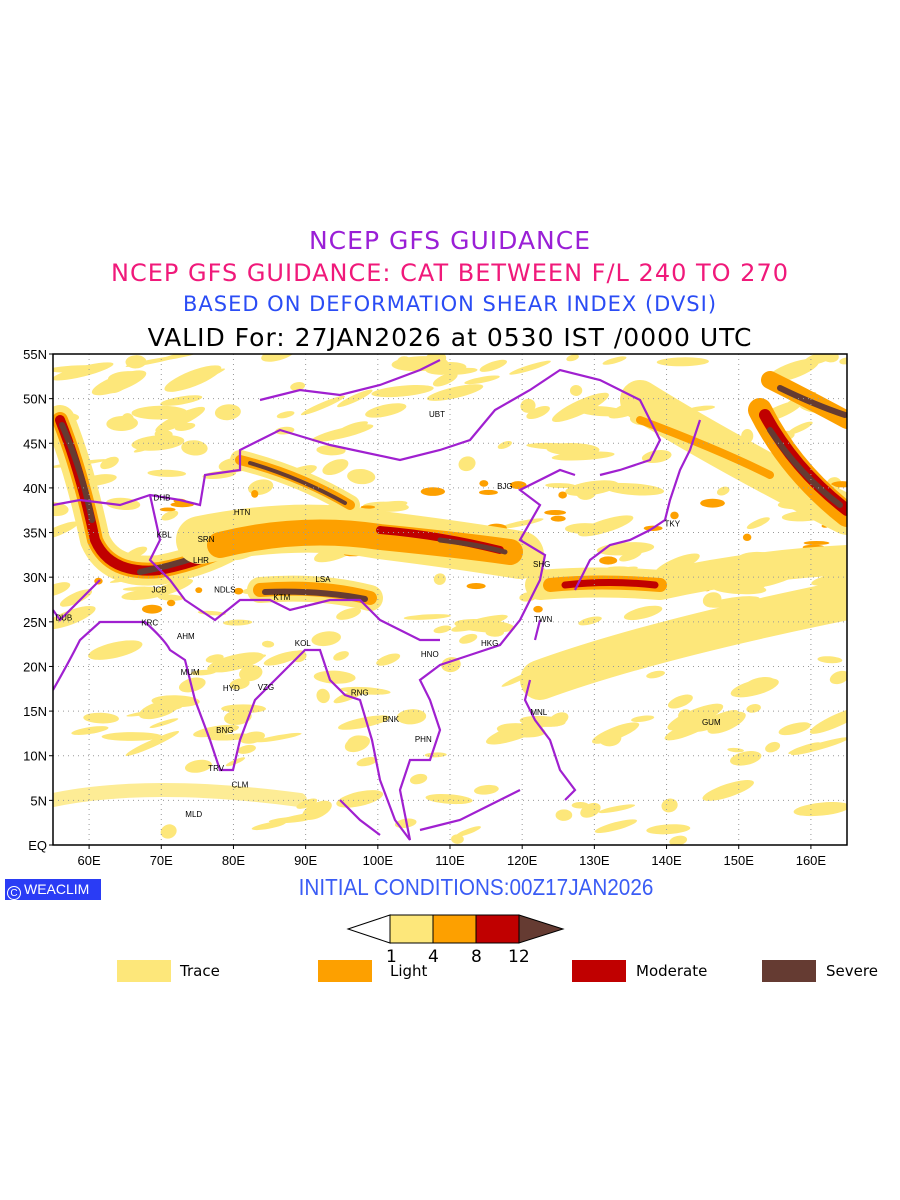 The height and width of the screenshot is (1200, 900). What do you see at coordinates (519, 957) in the screenshot?
I see `colorbar-tick: 12` at bounding box center [519, 957].